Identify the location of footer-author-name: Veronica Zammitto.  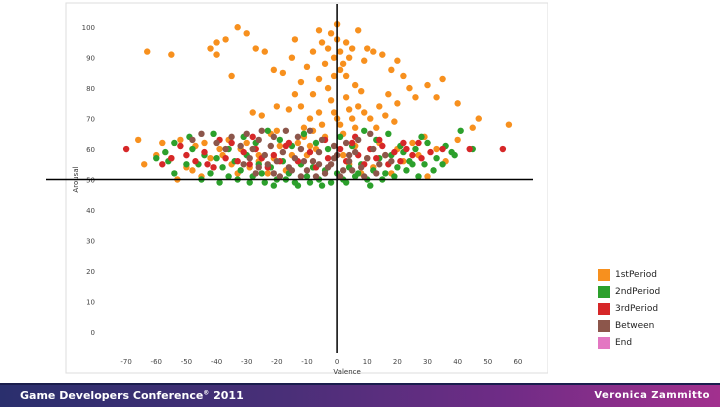
(652, 395).